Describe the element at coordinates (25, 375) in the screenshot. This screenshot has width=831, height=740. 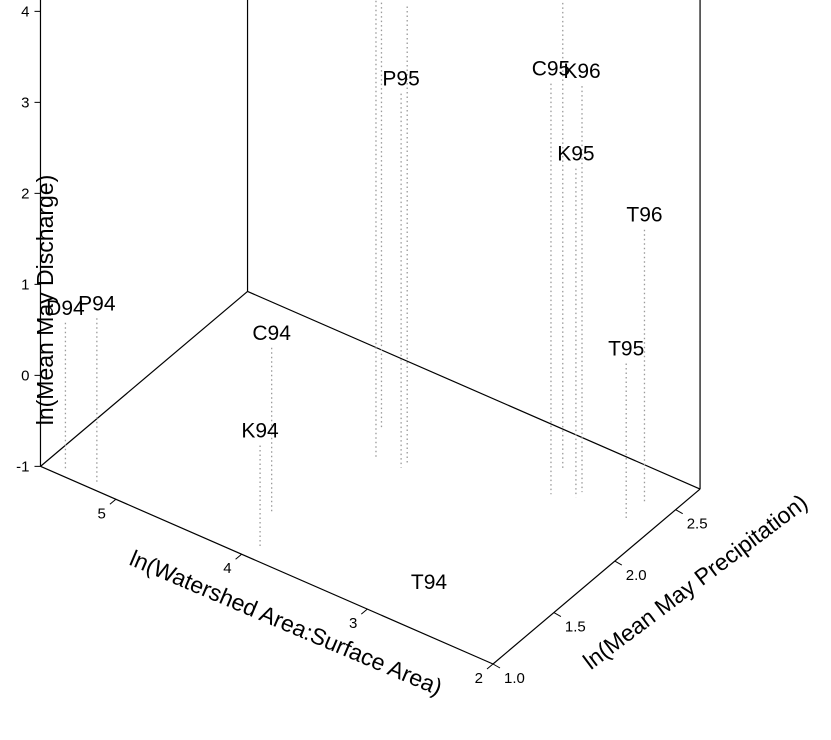
I see `z-tick-label: 0` at that location.